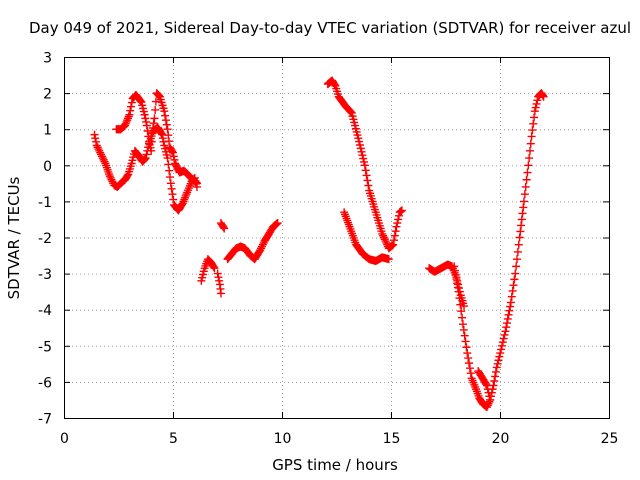 The image size is (640, 480). What do you see at coordinates (47, 95) in the screenshot?
I see `y-tick-label: 2` at bounding box center [47, 95].